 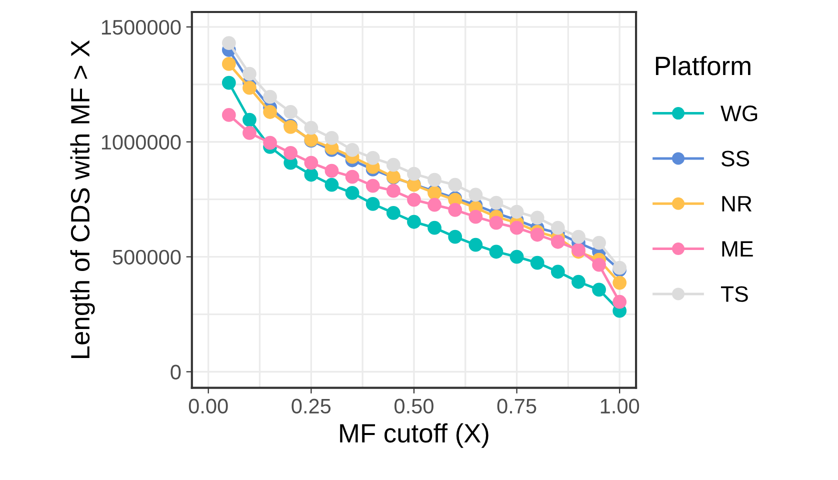 What do you see at coordinates (141, 27) in the screenshot?
I see `y-tick-label: 1500000` at bounding box center [141, 27].